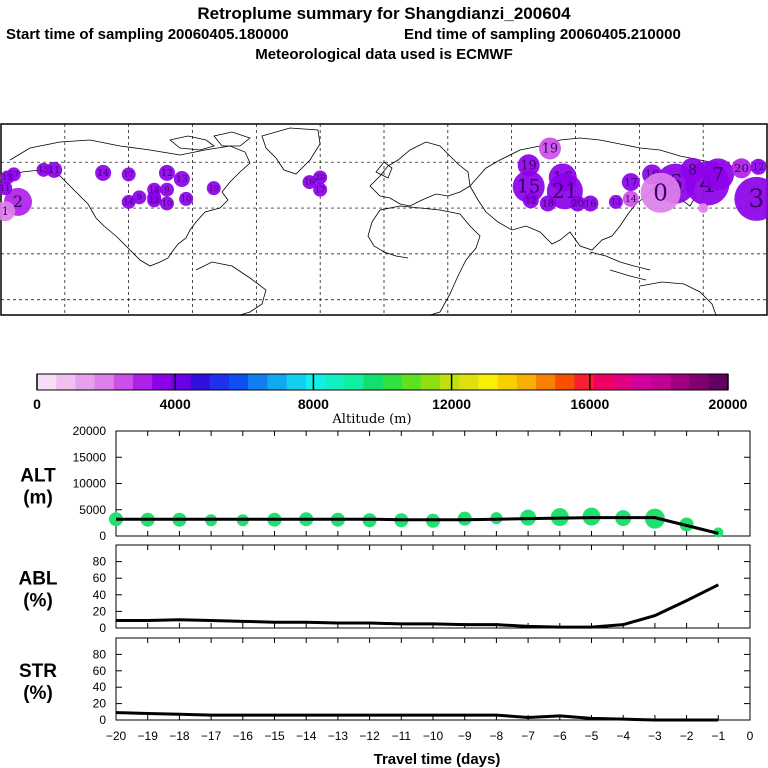 This screenshot has width=768, height=768. I want to click on altitude-colorbar: 0 4000 8000 12000 16000 20000 Altitude (m), so click(390, 400).